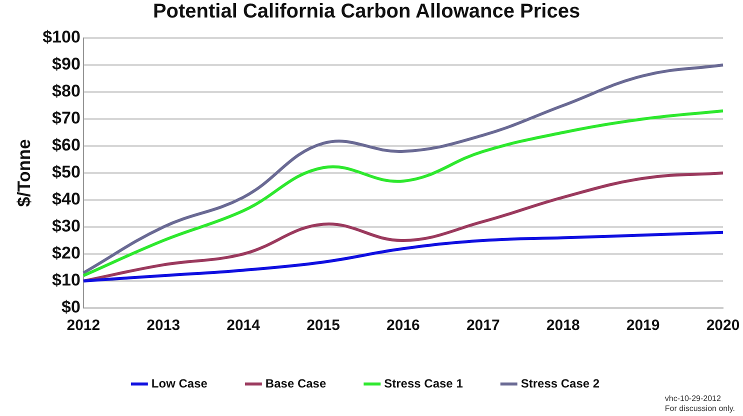 This screenshot has height=416, width=743. I want to click on y-tick-label: $70, so click(66, 118).